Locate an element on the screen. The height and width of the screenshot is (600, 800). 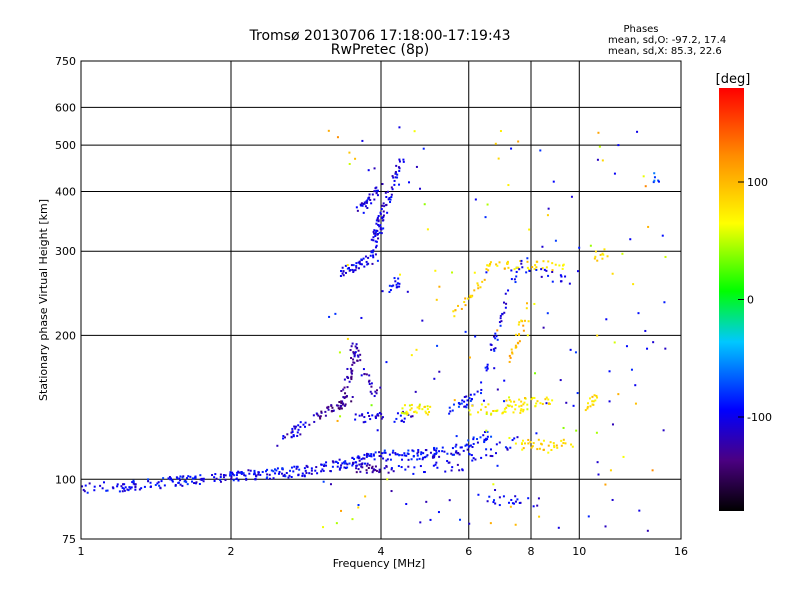
chart-subtitle: RwPretec (8p) is located at coordinates (380, 50).